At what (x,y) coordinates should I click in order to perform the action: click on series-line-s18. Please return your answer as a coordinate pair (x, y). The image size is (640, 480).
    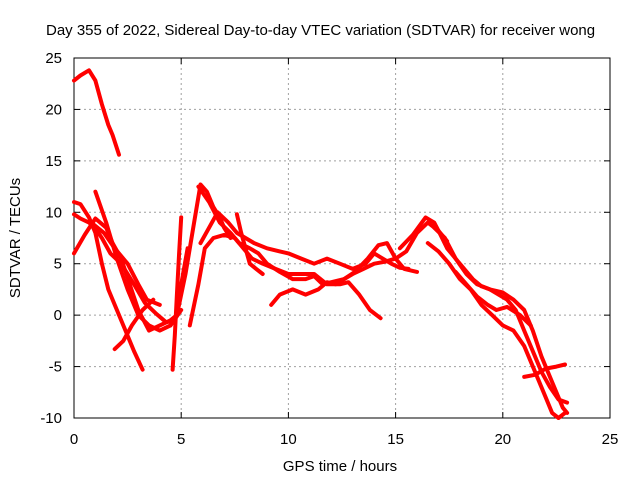
    Looking at the image, I should click on (493, 298).